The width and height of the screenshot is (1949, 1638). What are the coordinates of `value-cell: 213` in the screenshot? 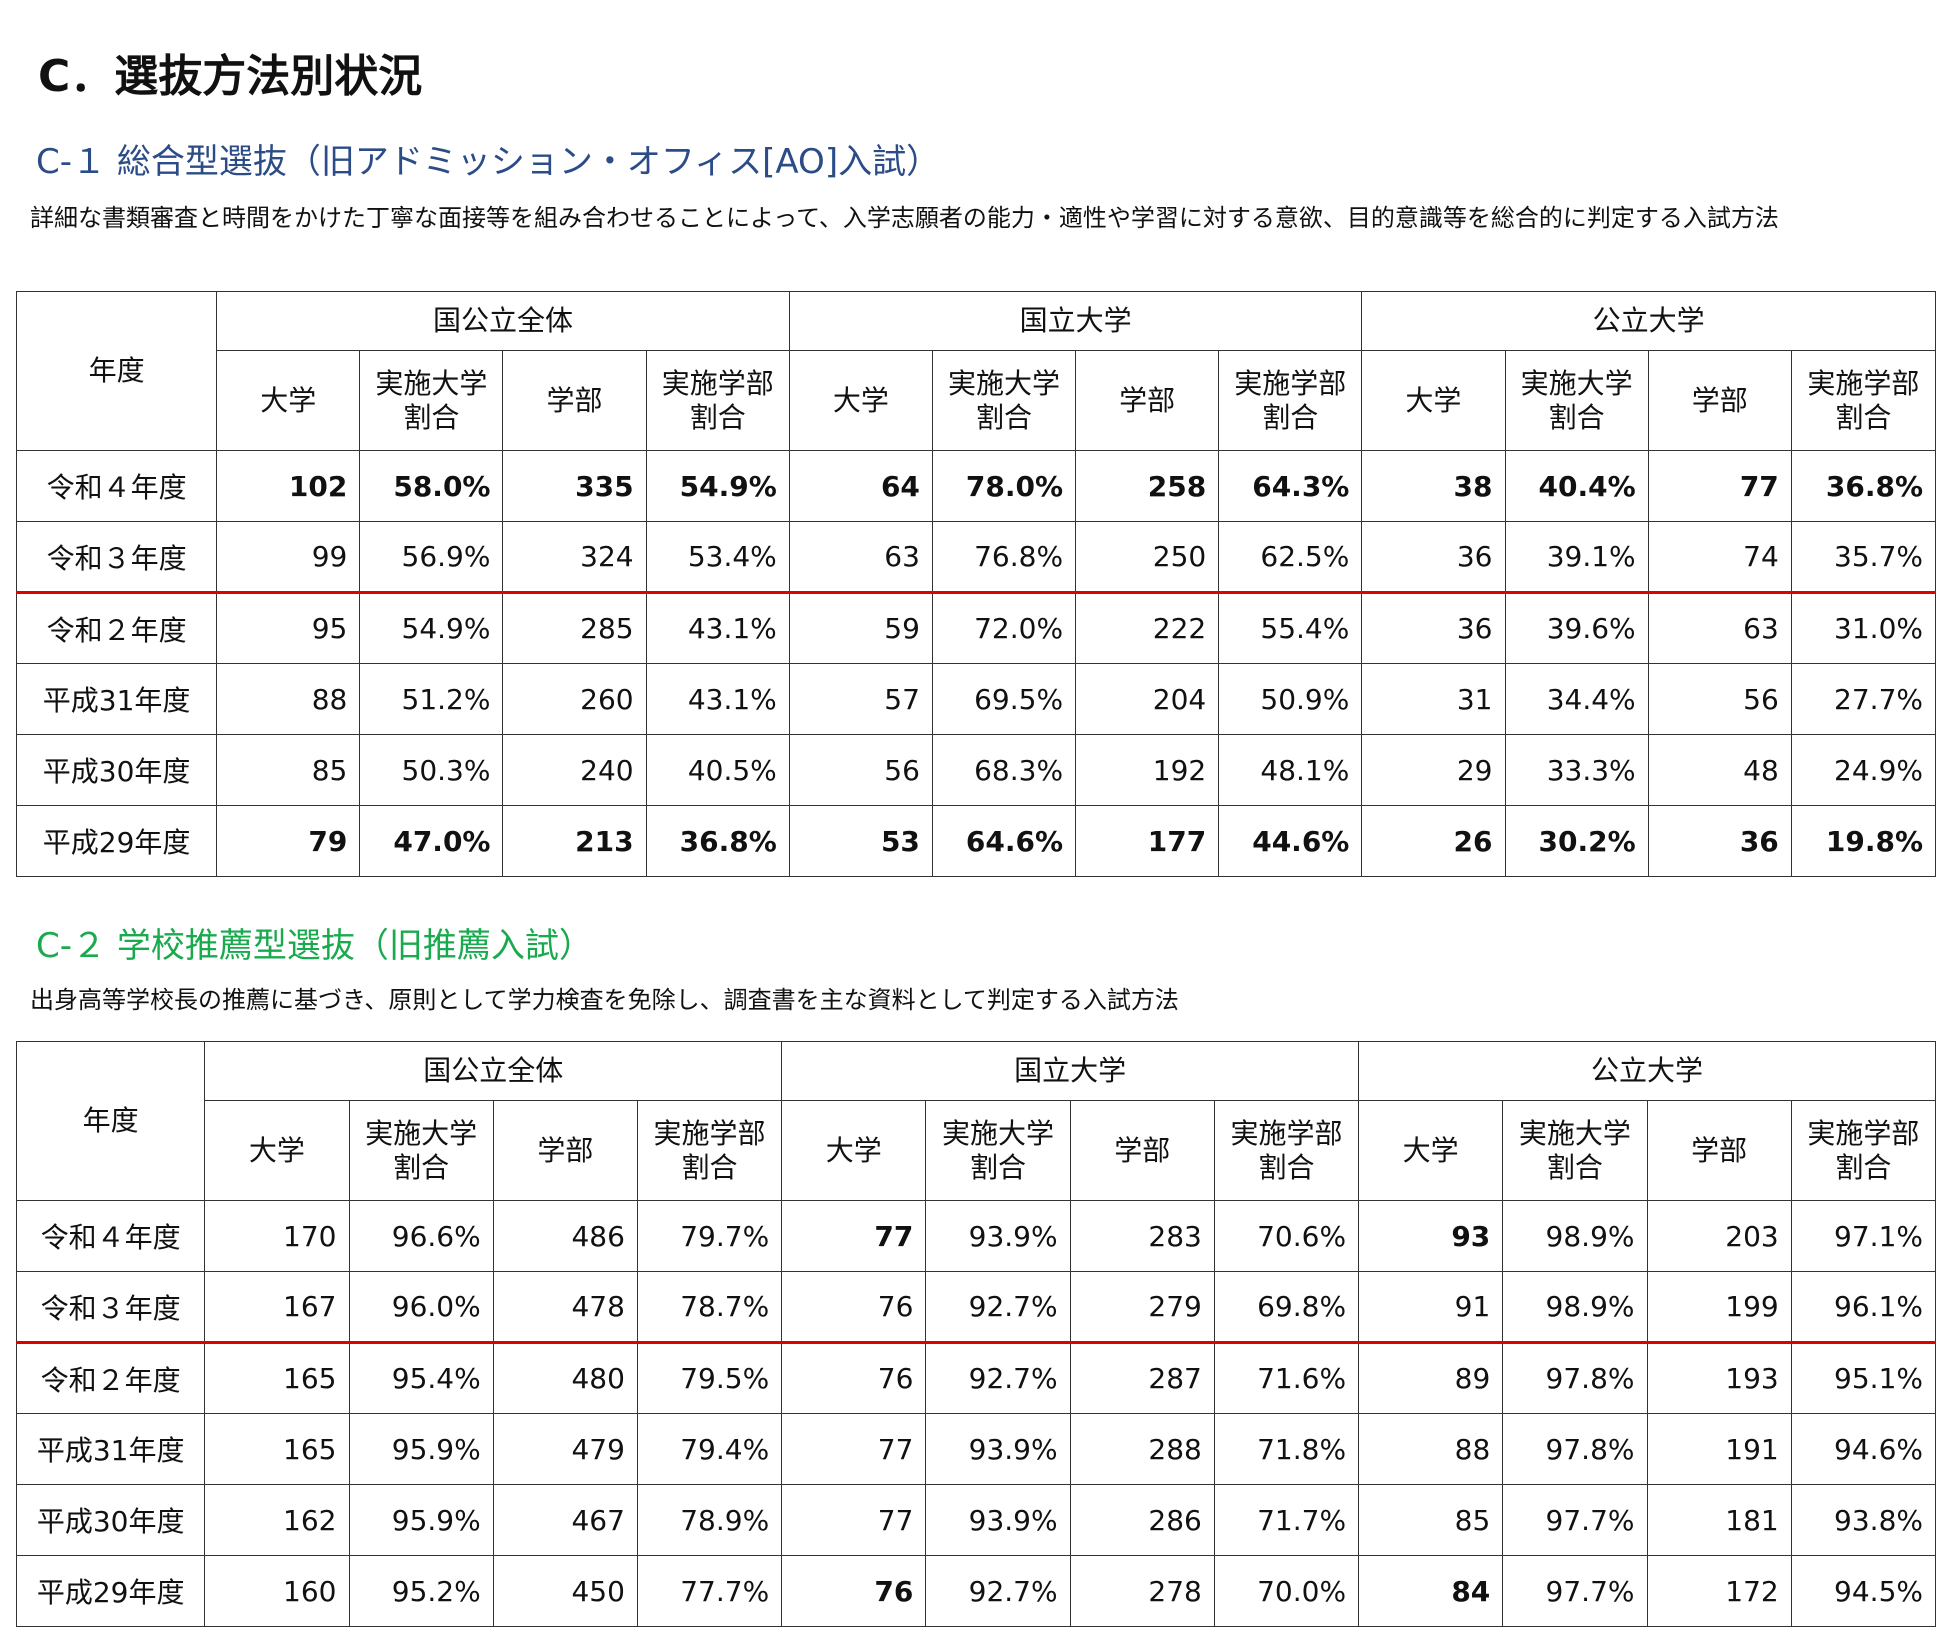 It's located at (574, 841).